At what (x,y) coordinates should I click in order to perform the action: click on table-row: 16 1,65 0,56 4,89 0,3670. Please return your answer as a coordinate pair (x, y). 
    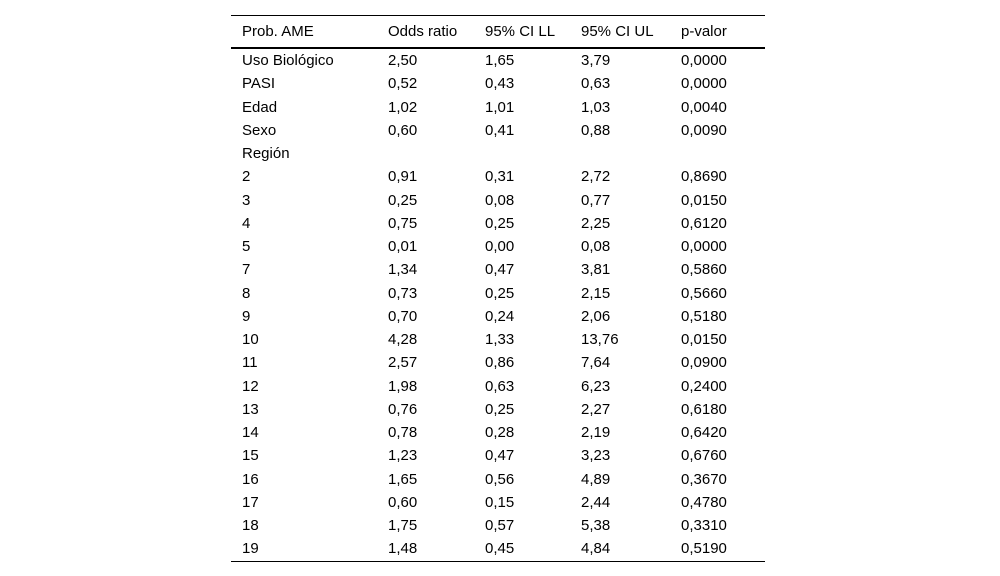
    Looking at the image, I should click on (498, 479).